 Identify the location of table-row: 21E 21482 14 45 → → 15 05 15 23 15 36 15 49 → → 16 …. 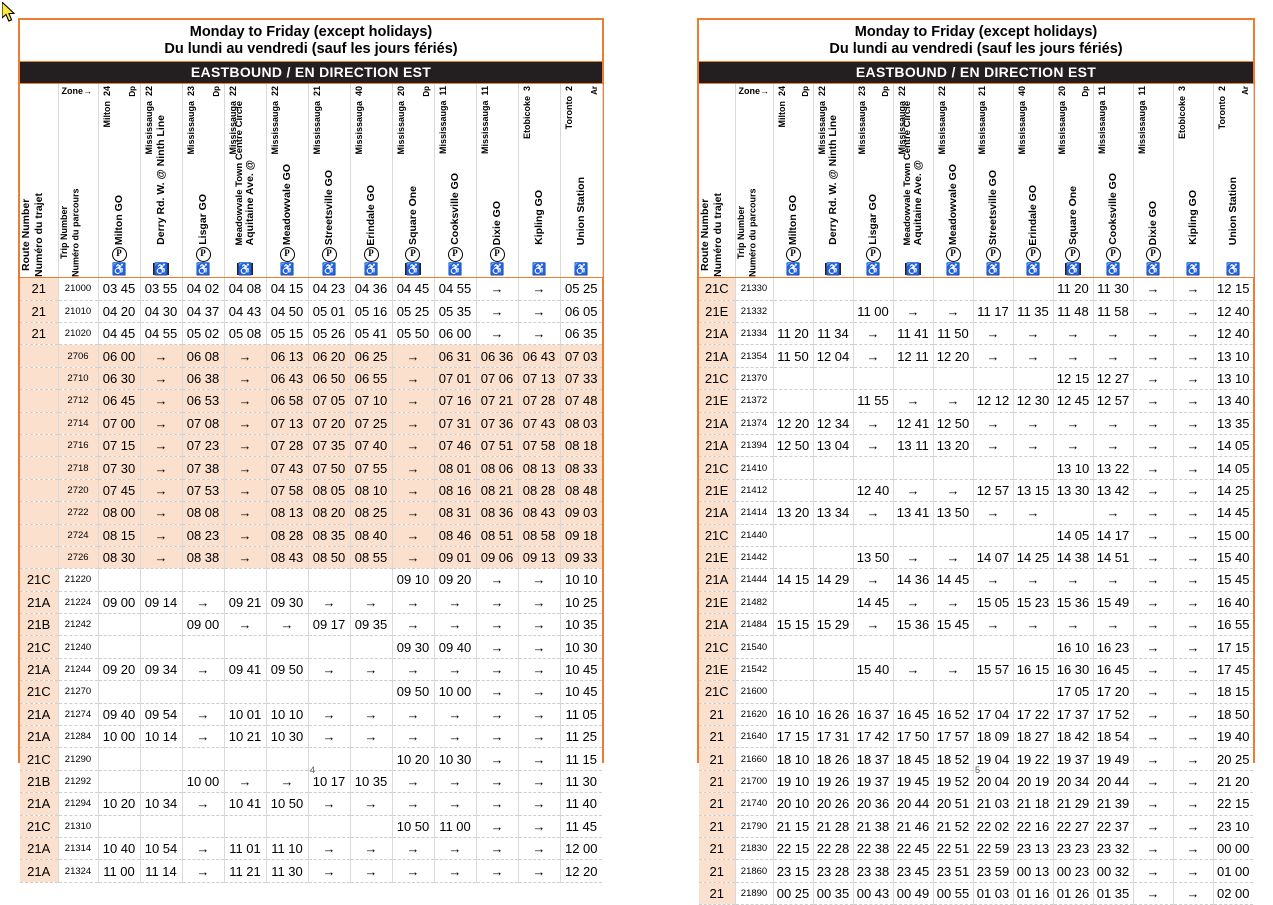
(976, 603).